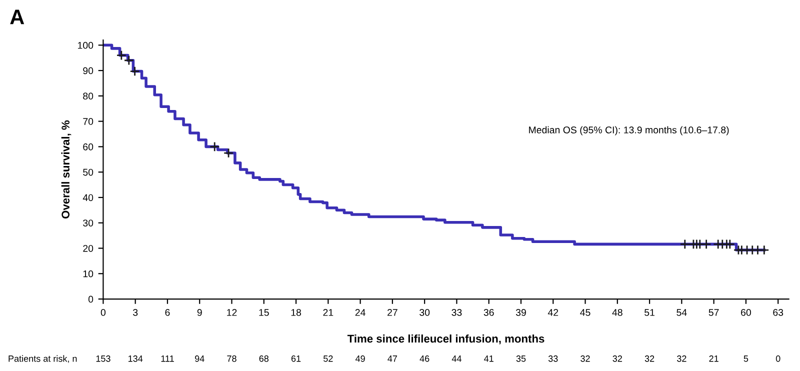 The image size is (800, 371). What do you see at coordinates (746, 359) in the screenshot?
I see `text: 5` at bounding box center [746, 359].